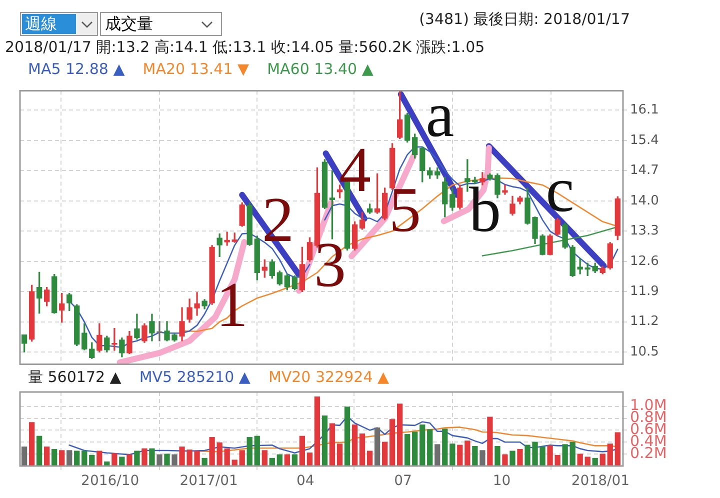  Describe the element at coordinates (644, 231) in the screenshot. I see `y-tick-label: 13.3` at that location.